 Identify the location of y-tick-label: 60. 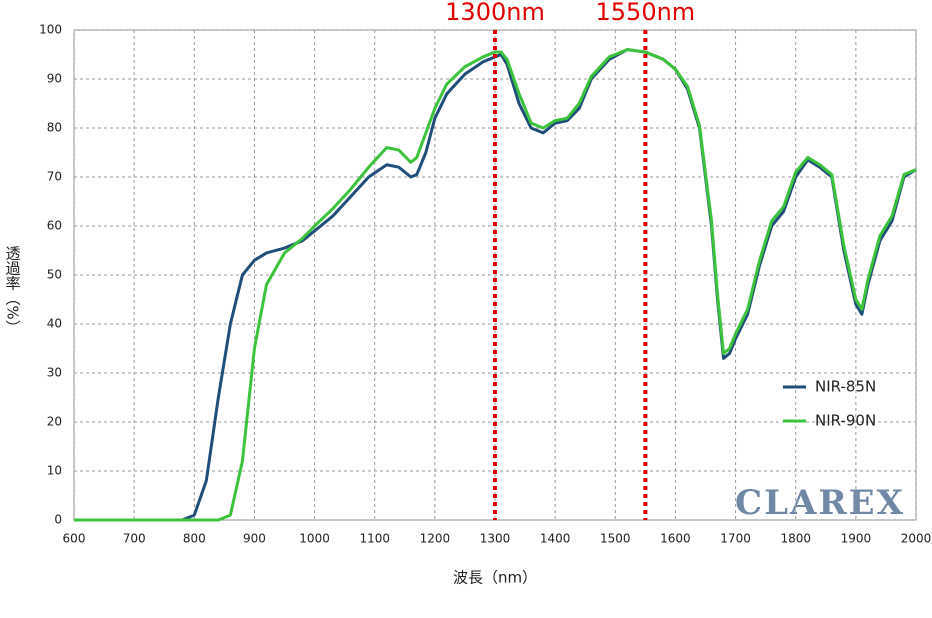
(54, 226).